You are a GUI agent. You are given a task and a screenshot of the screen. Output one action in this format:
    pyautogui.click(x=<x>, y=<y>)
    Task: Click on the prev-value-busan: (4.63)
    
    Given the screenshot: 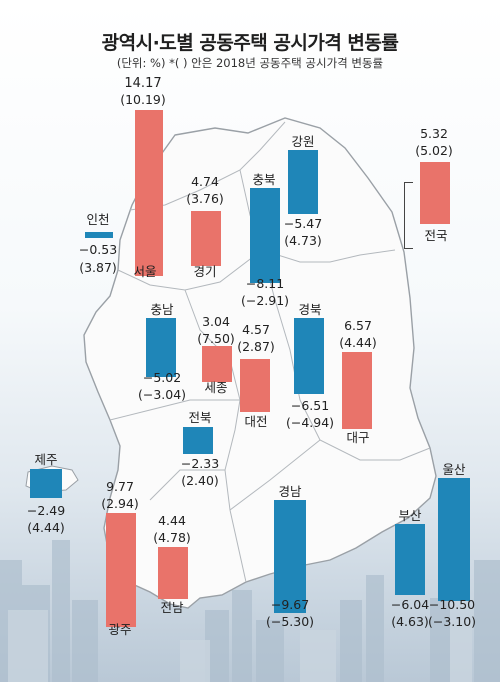 What is the action you would take?
    pyautogui.click(x=410, y=621)
    